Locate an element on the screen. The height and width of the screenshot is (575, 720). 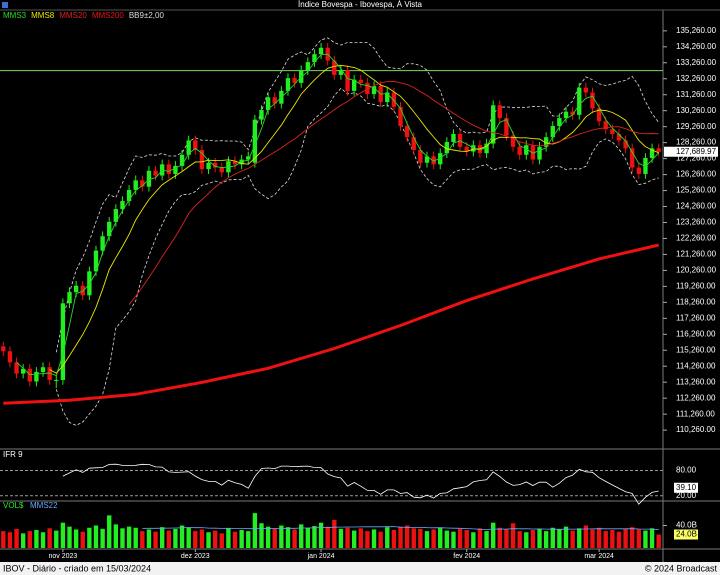
app-icon is located at coordinates (5, 5).